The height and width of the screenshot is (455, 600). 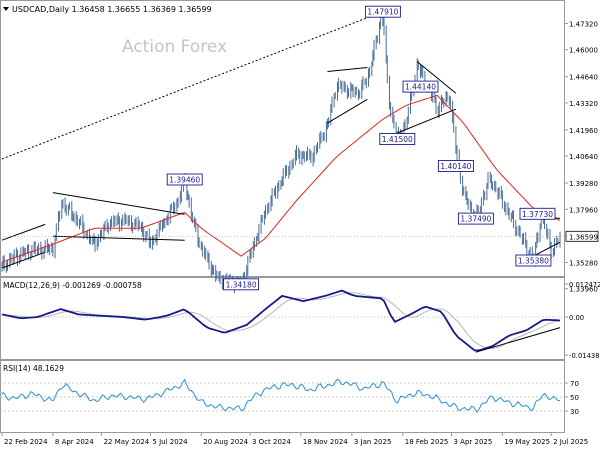 I want to click on price-y-tick-label: 1.47320, so click(x=583, y=25).